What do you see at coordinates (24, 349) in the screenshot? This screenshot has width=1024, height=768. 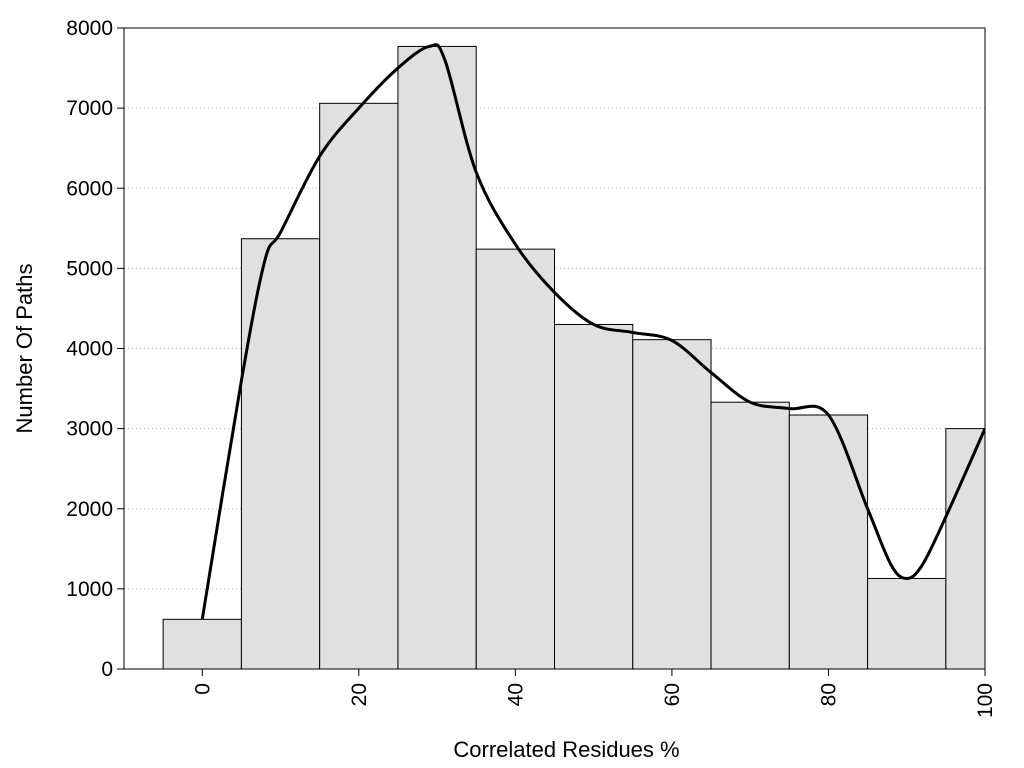 I see `y-axis-title: Number Of Paths` at bounding box center [24, 349].